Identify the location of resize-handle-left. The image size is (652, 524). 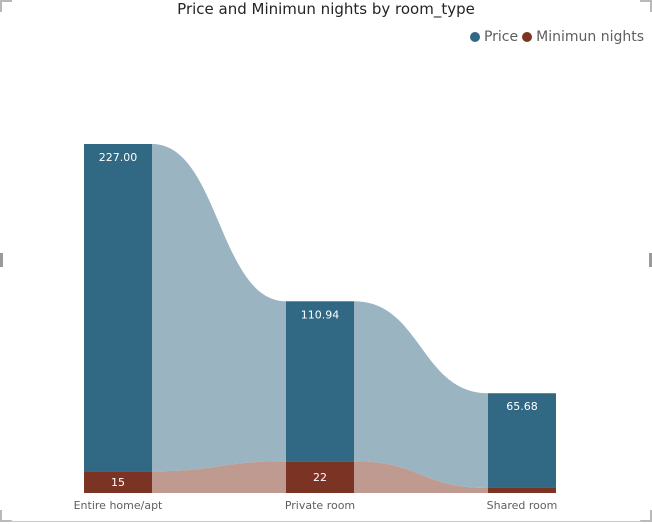
(1, 260).